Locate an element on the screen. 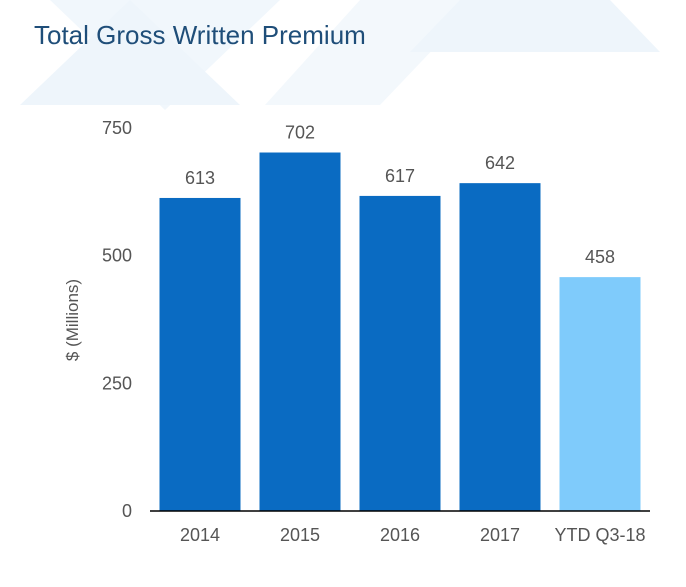 The width and height of the screenshot is (686, 587). data-label: 613 is located at coordinates (200, 178).